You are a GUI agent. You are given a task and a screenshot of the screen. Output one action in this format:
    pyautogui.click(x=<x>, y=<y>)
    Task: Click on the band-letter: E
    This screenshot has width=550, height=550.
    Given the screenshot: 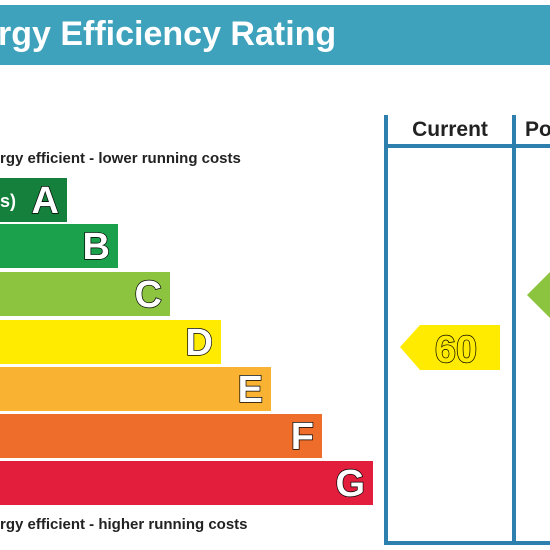 What is the action you would take?
    pyautogui.click(x=250, y=390)
    